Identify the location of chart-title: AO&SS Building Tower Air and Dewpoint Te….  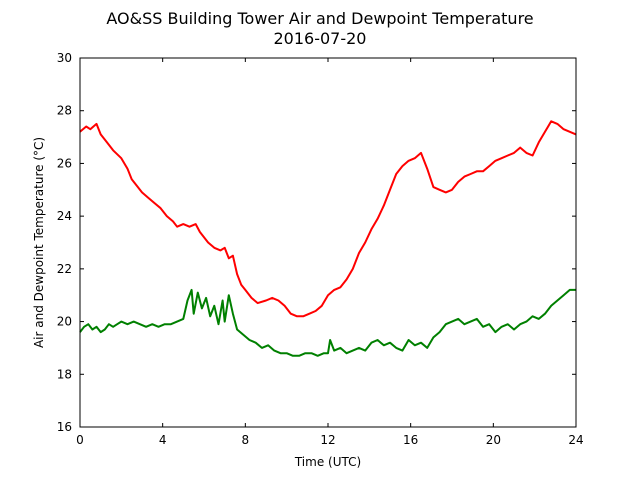
(319, 18).